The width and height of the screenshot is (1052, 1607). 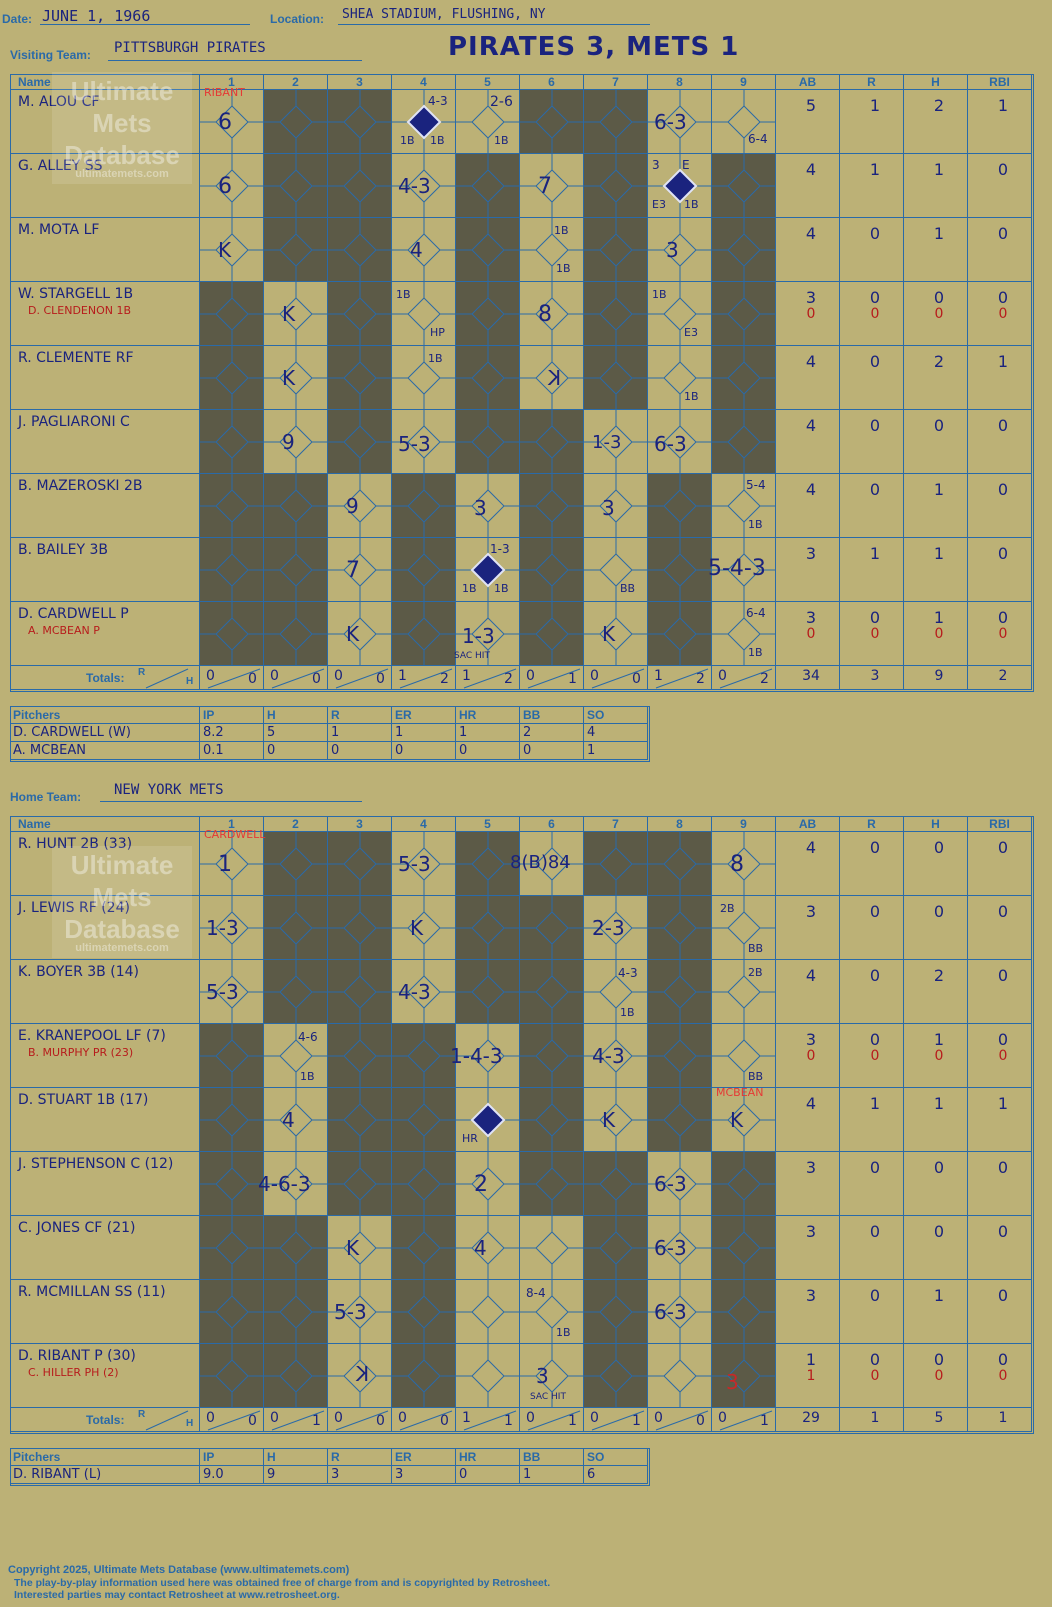 I want to click on play-note: 8, so click(x=545, y=314).